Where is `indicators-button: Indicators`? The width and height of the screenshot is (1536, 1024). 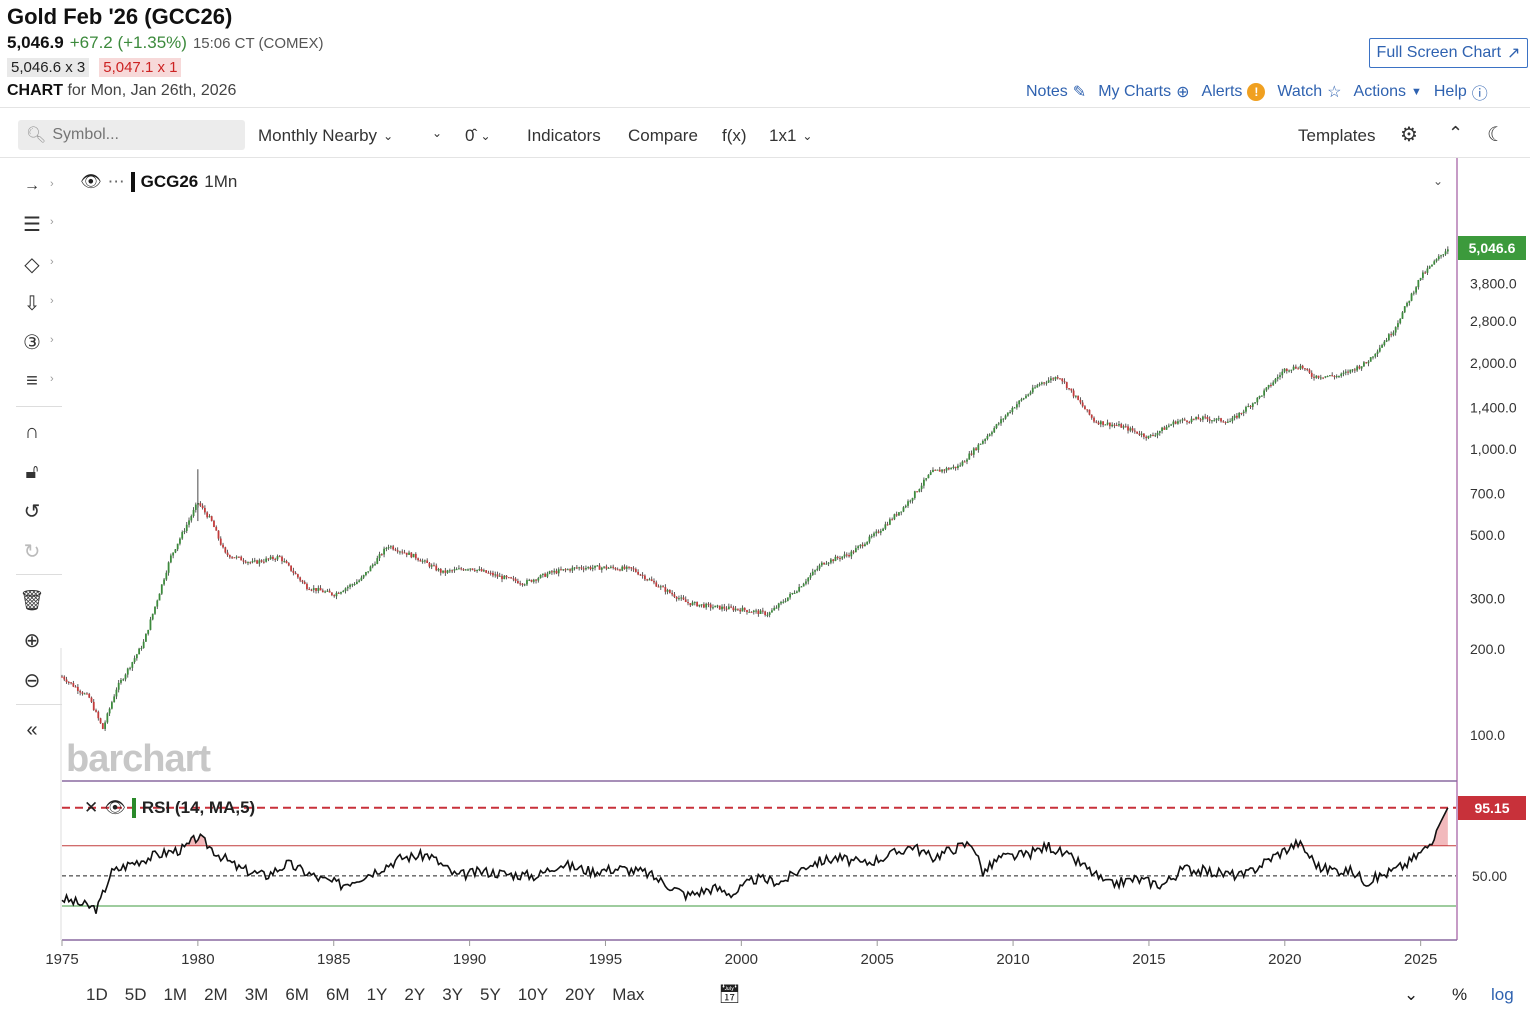
indicators-button: Indicators is located at coordinates (564, 135).